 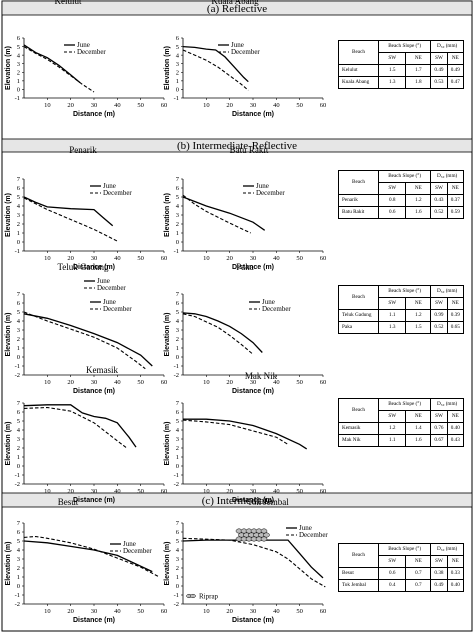 What do you see at coordinates (455, 212) in the screenshot?
I see `value-cell: 0.59` at bounding box center [455, 212].